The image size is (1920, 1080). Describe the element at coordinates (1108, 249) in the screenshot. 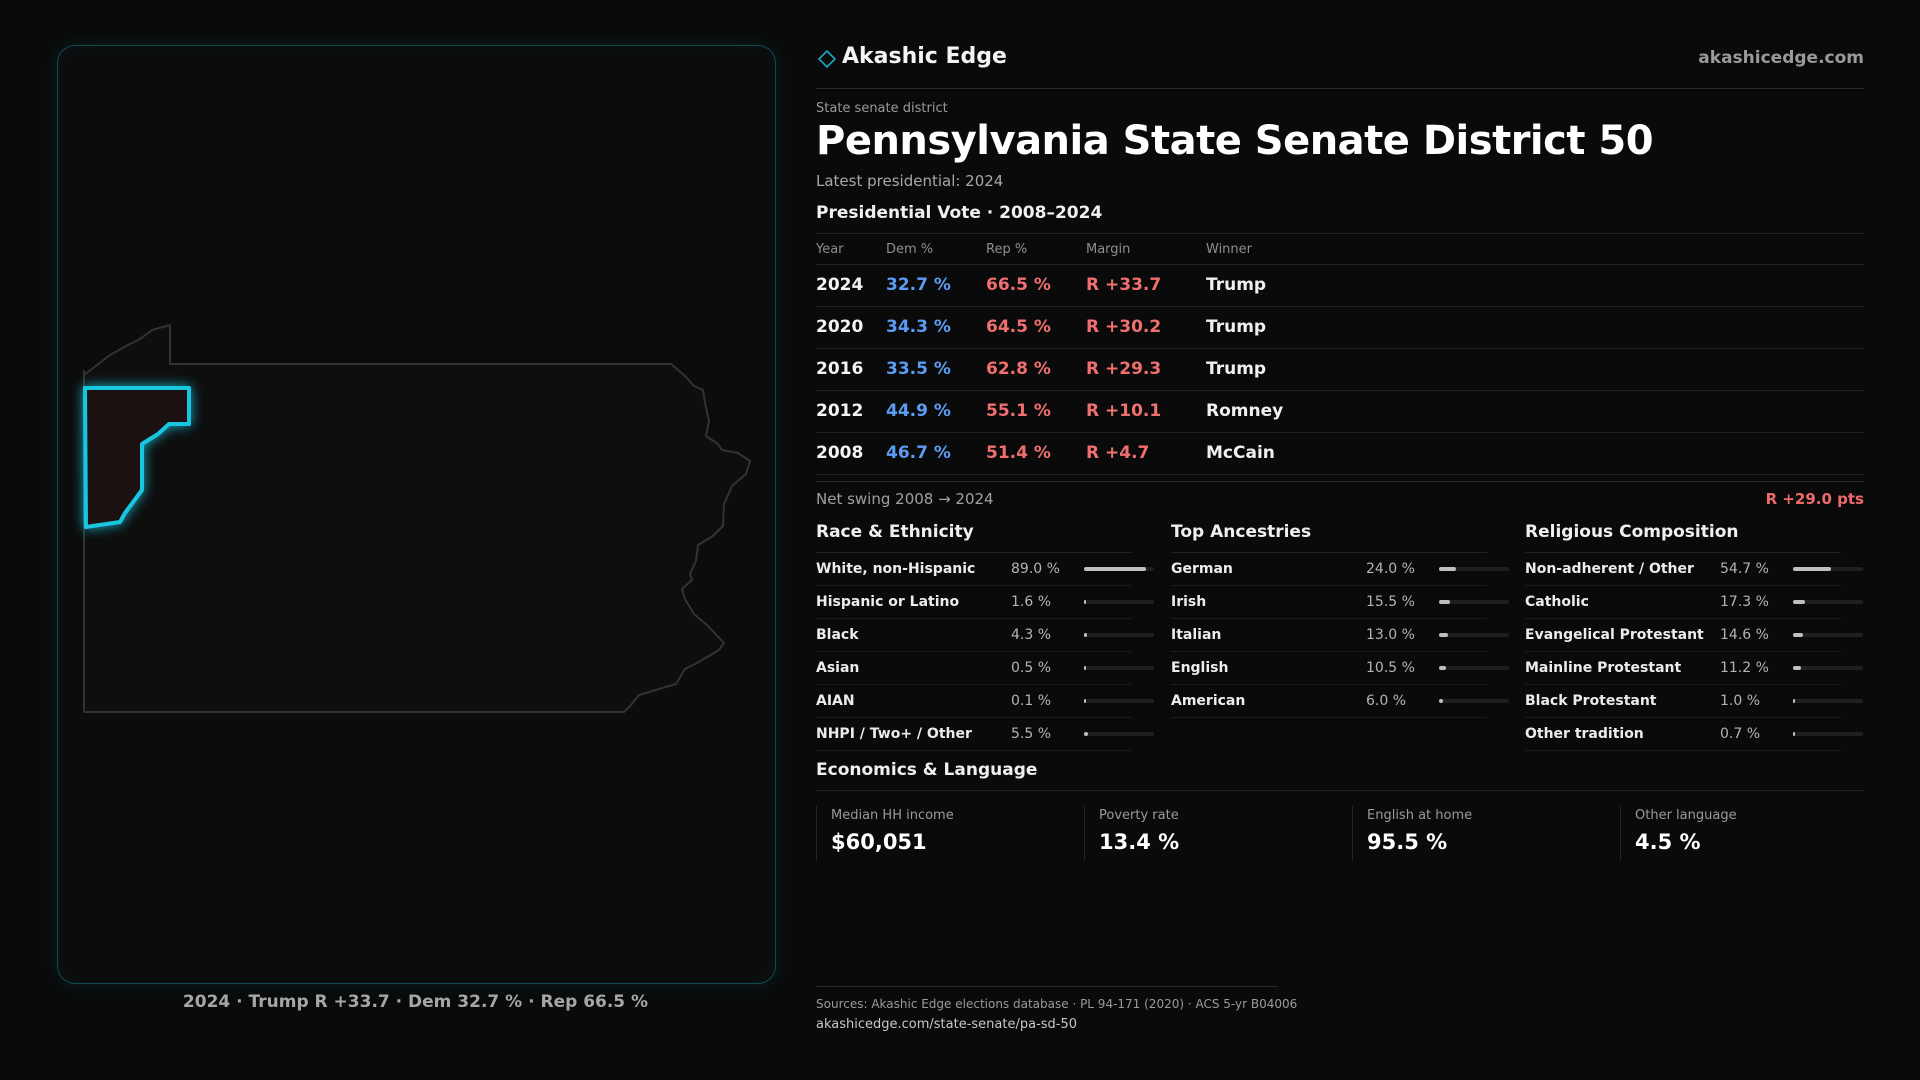

I see `col-margin: Margin` at that location.